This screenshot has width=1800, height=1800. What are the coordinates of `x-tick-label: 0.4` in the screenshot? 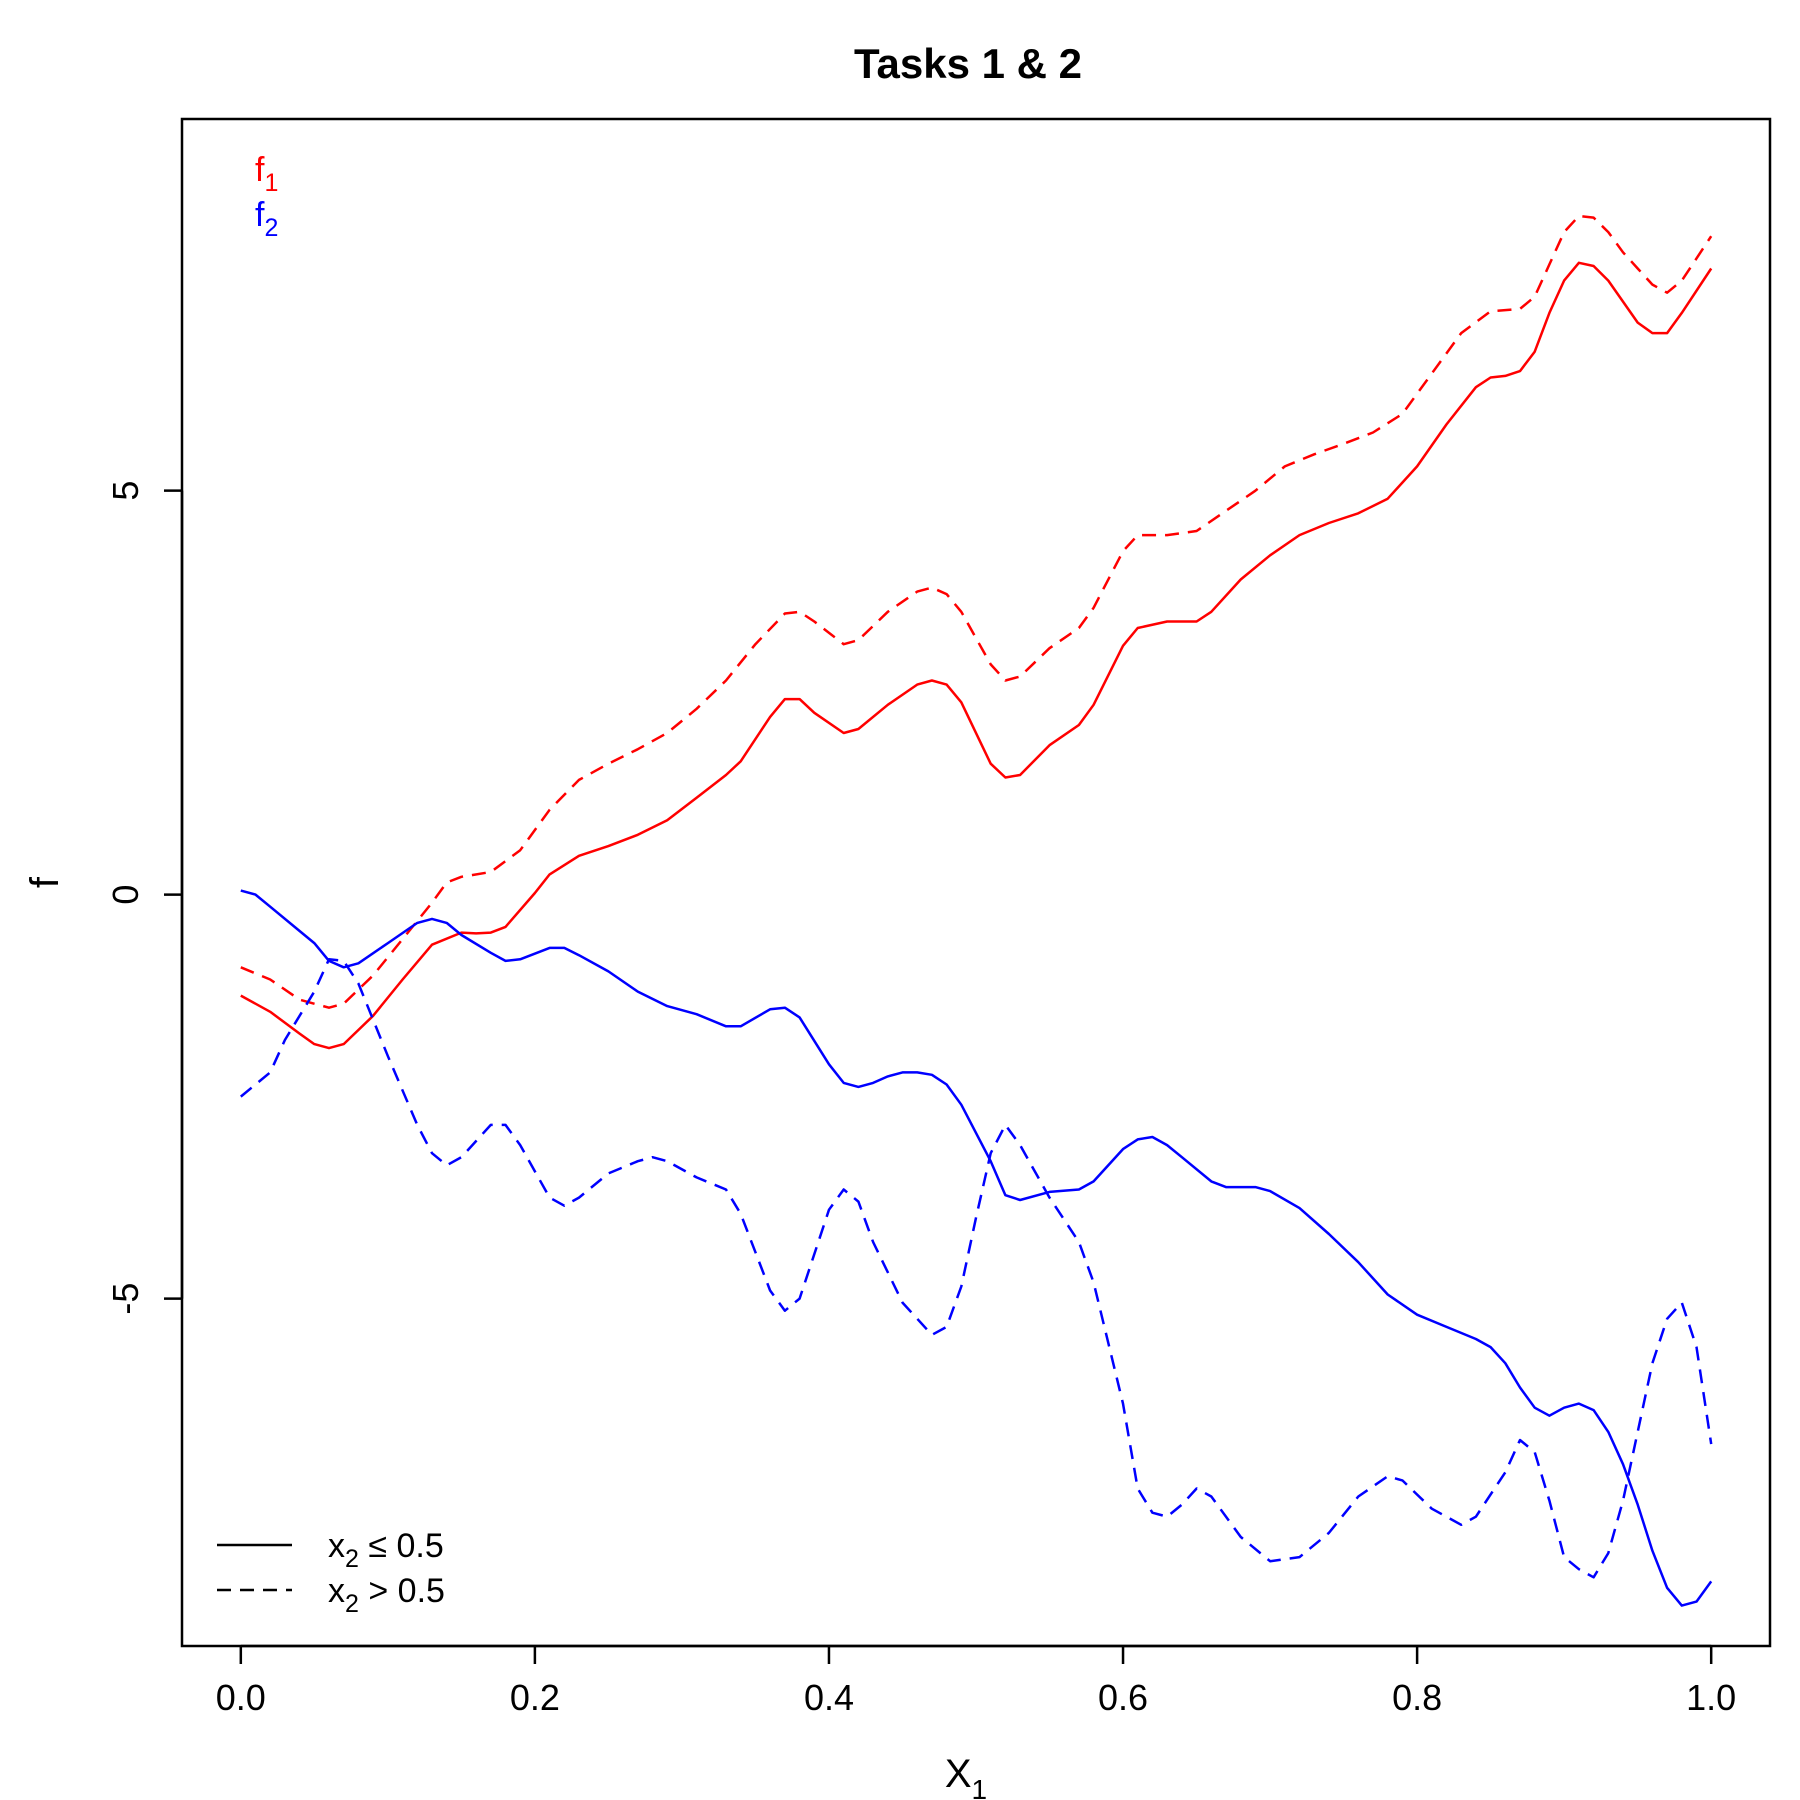 It's located at (829, 1697).